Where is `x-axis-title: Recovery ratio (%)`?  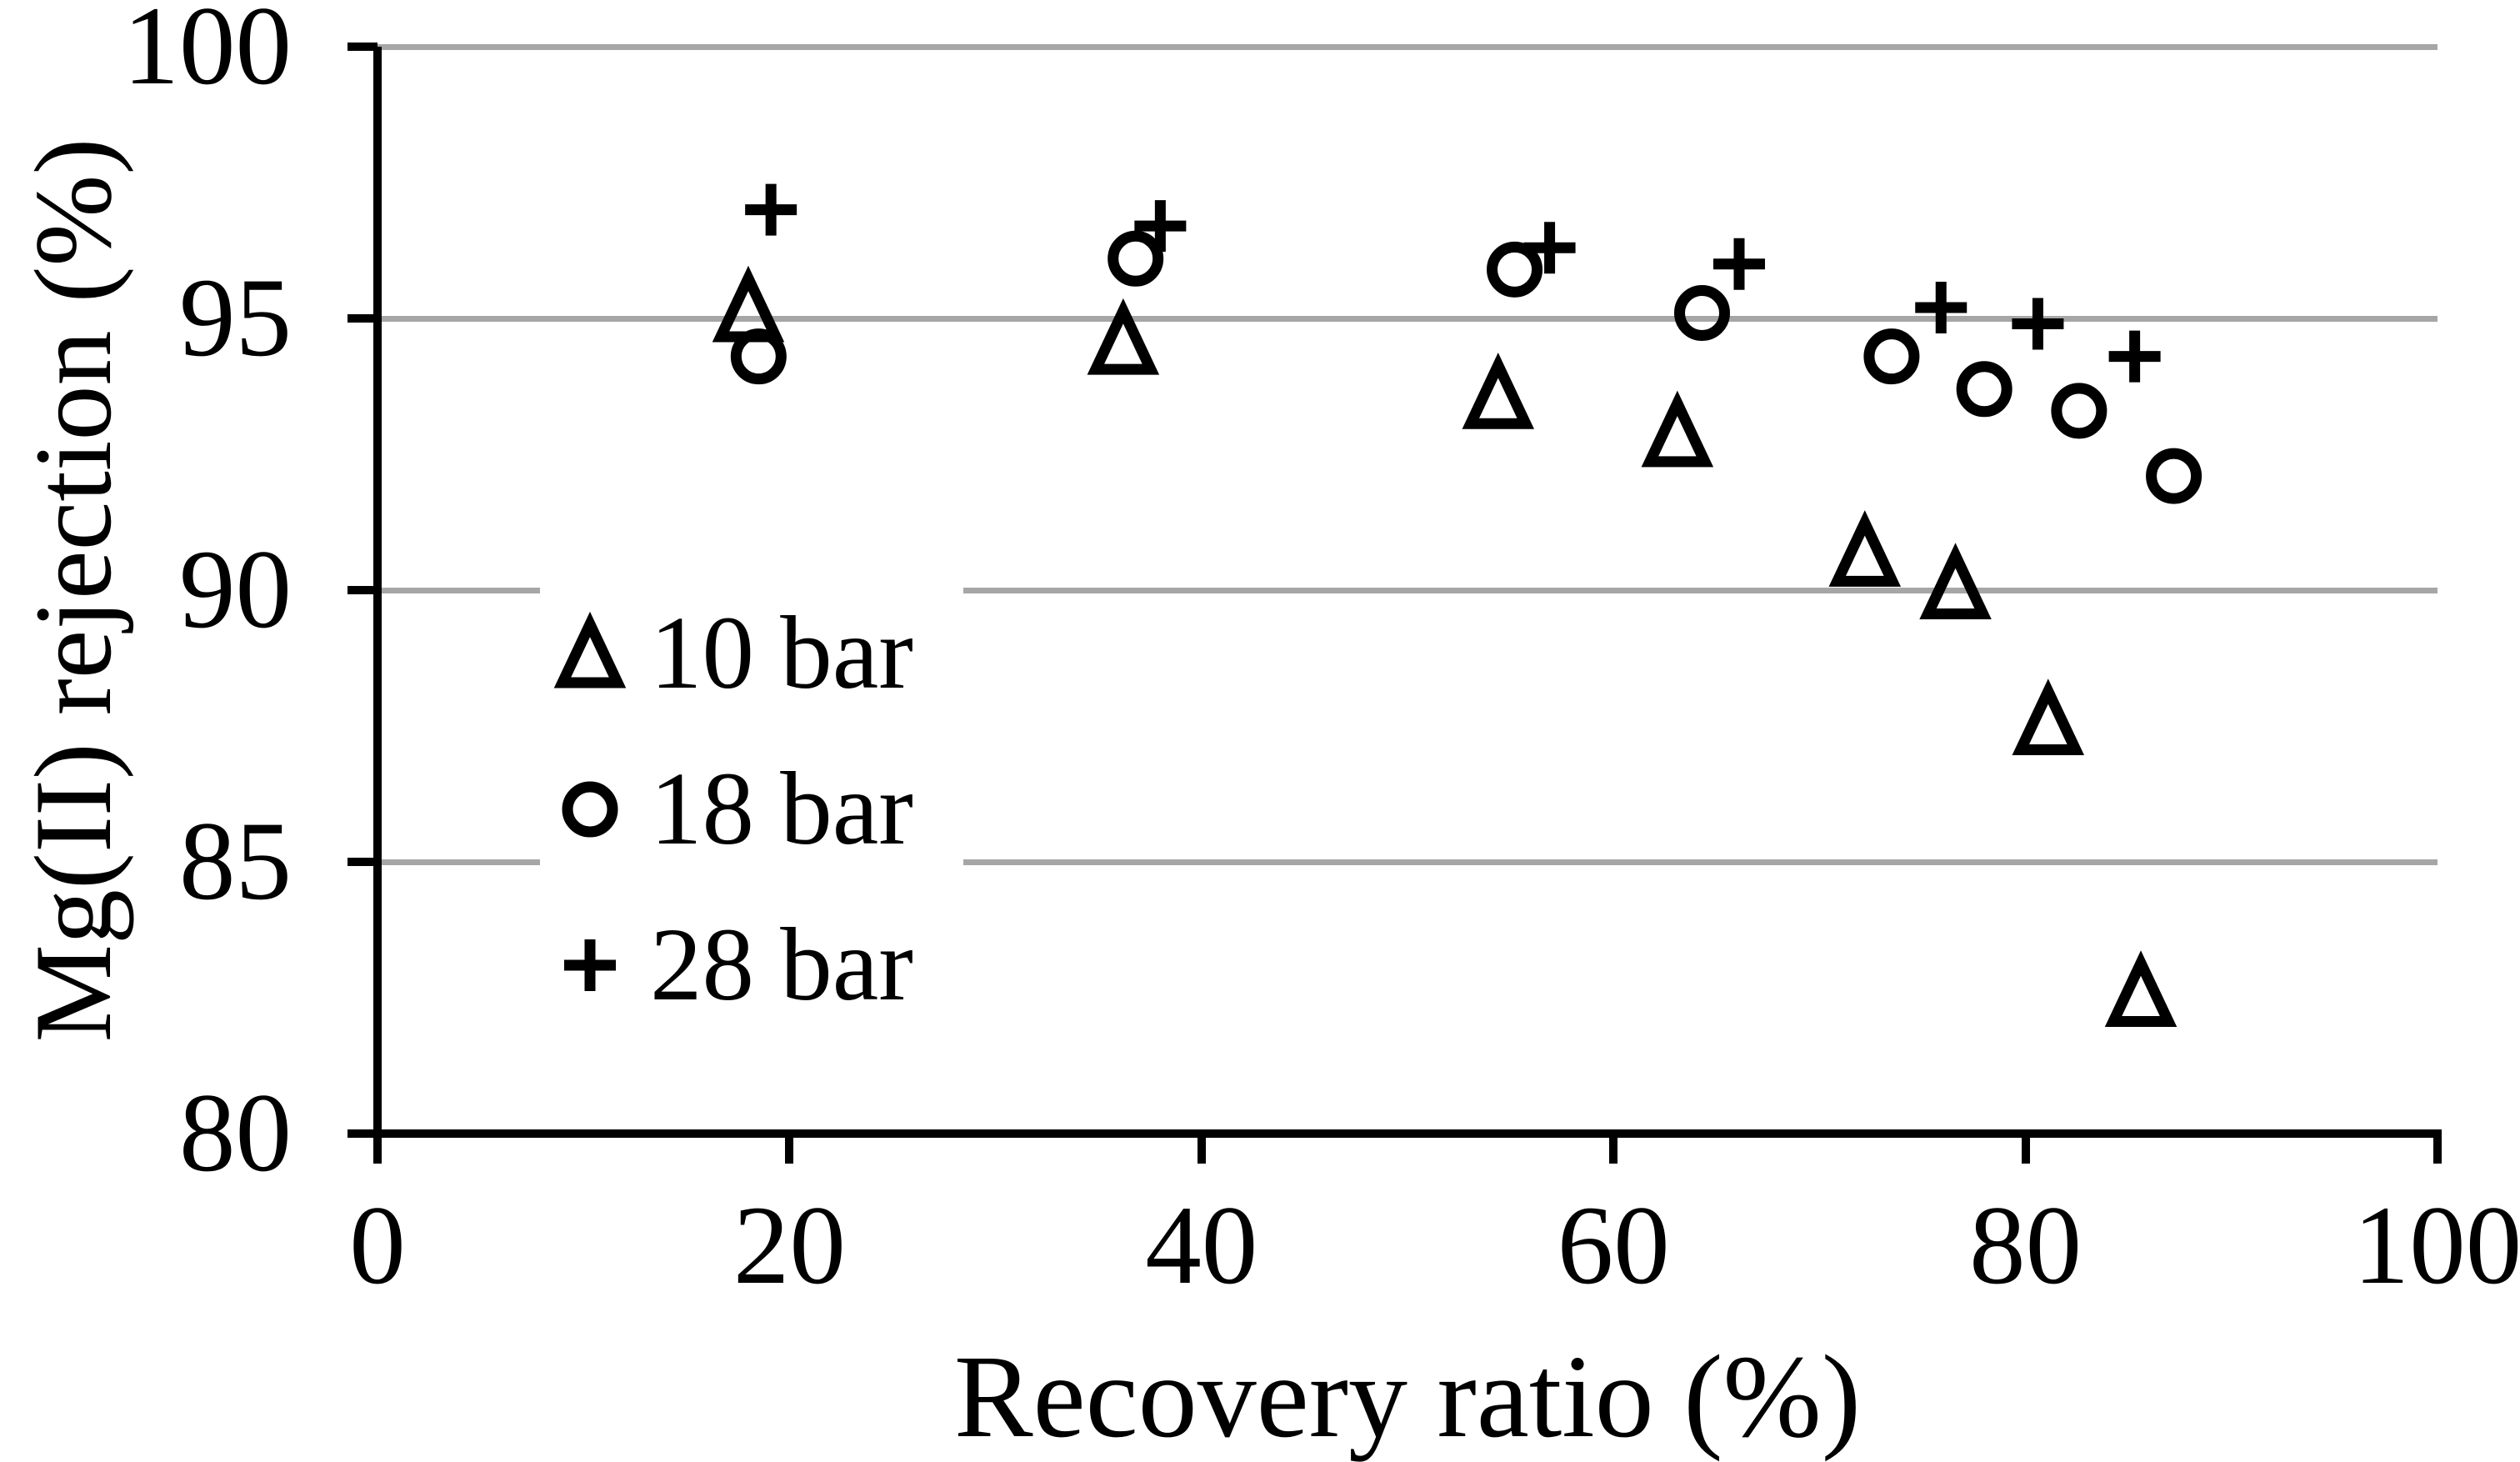
x-axis-title: Recovery ratio (%) is located at coordinates (1407, 1396).